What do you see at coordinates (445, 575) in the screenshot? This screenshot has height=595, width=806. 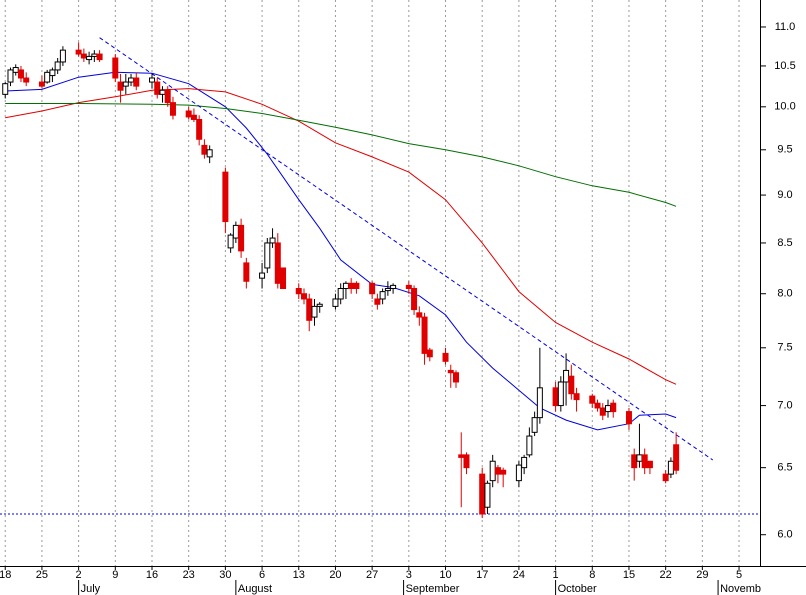 I see `x-tick-label: 10` at bounding box center [445, 575].